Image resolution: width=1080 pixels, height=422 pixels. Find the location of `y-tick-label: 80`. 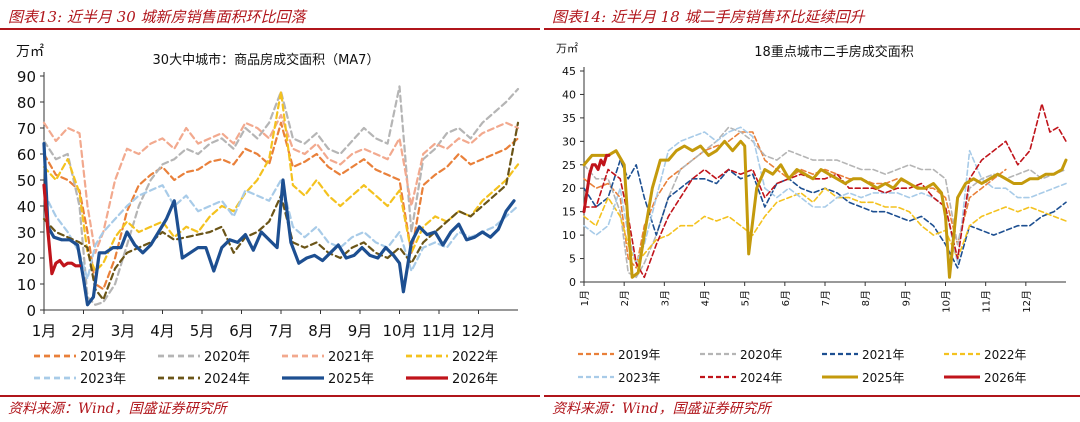

y-tick-label: 80 is located at coordinates (26, 103).